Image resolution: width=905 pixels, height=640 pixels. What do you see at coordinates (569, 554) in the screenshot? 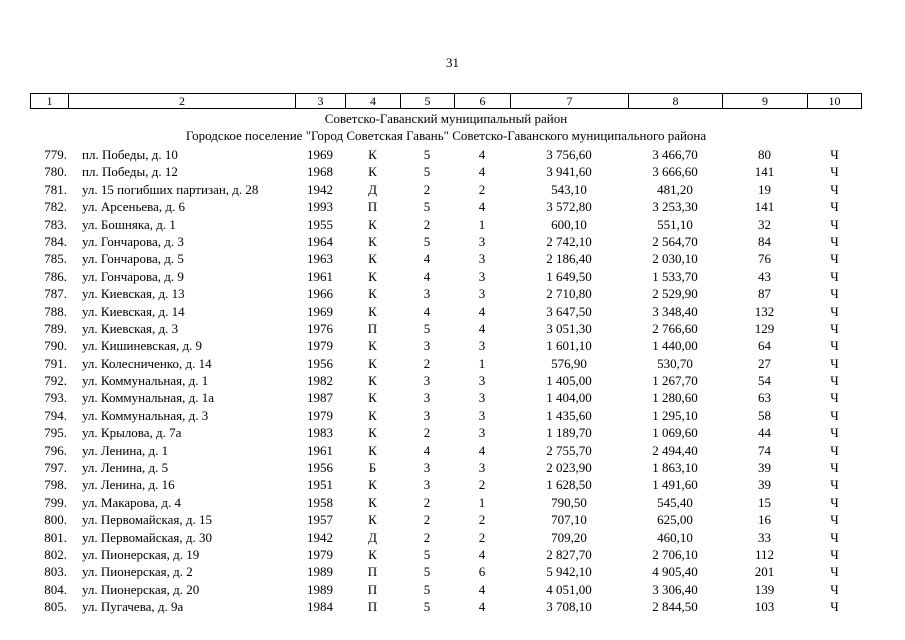
I see `cell-total-area: 2 827,70` at bounding box center [569, 554].